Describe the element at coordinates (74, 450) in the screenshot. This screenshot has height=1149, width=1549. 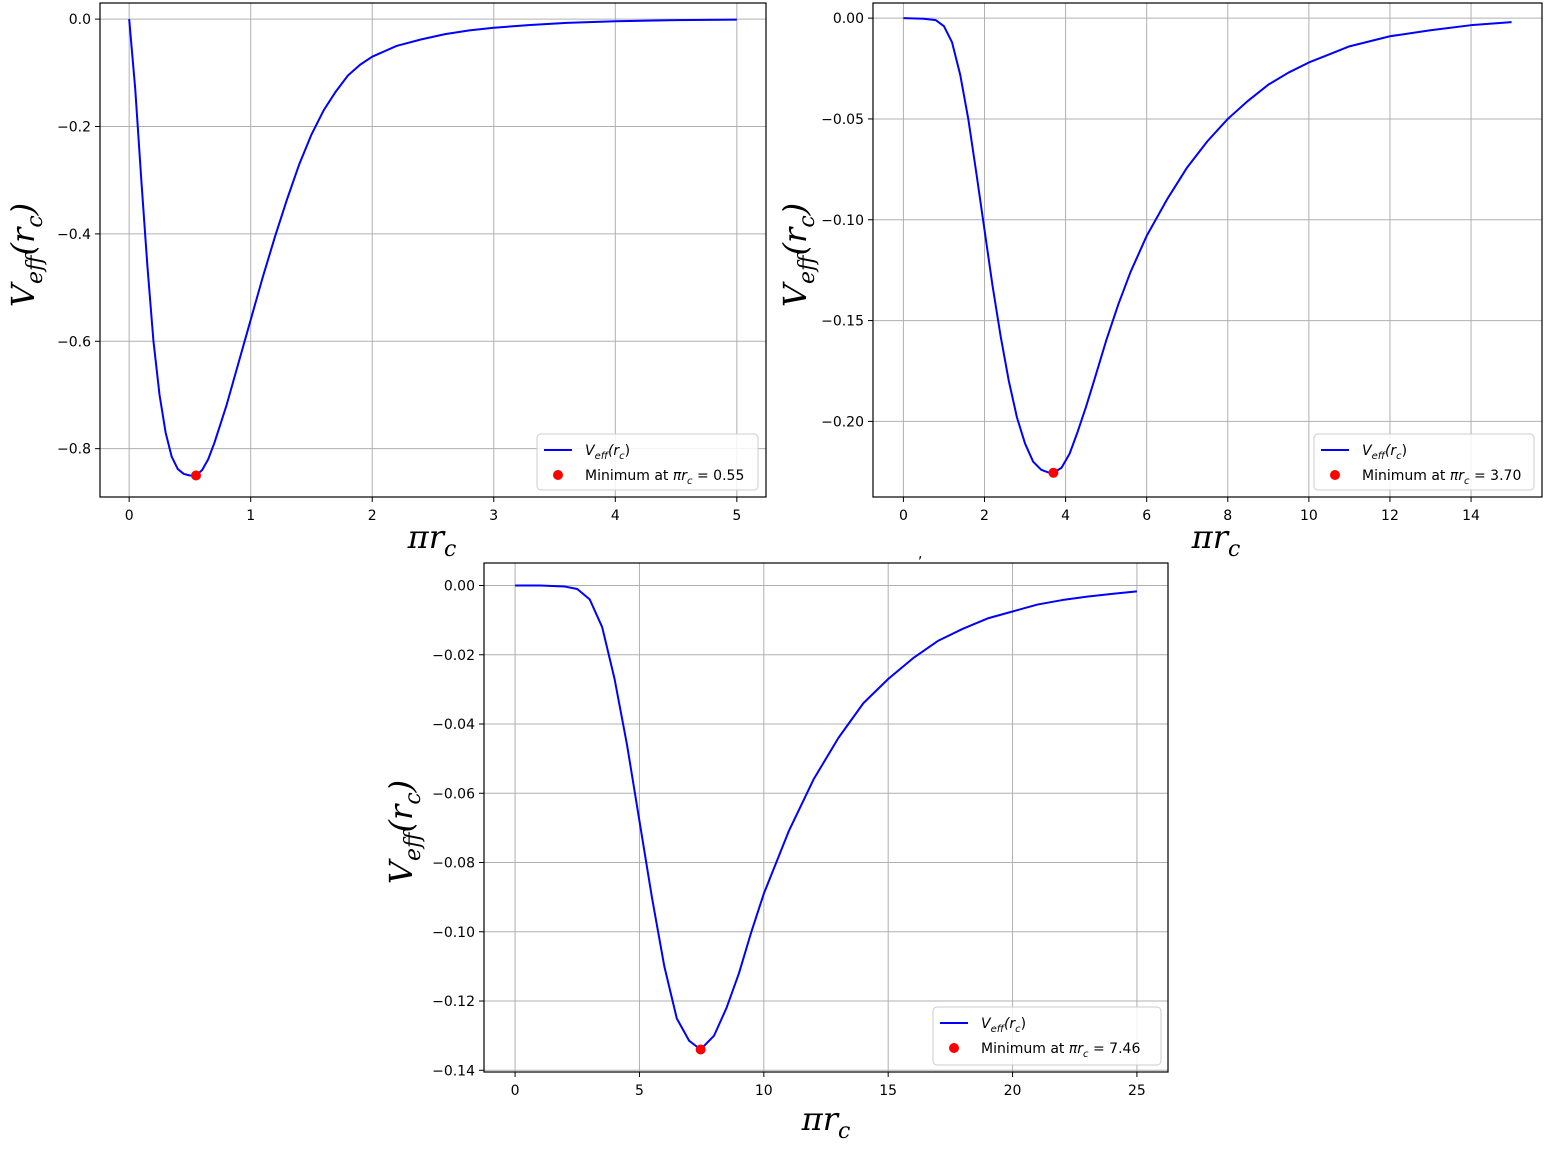
I see `y-tick-label: −0.8` at that location.